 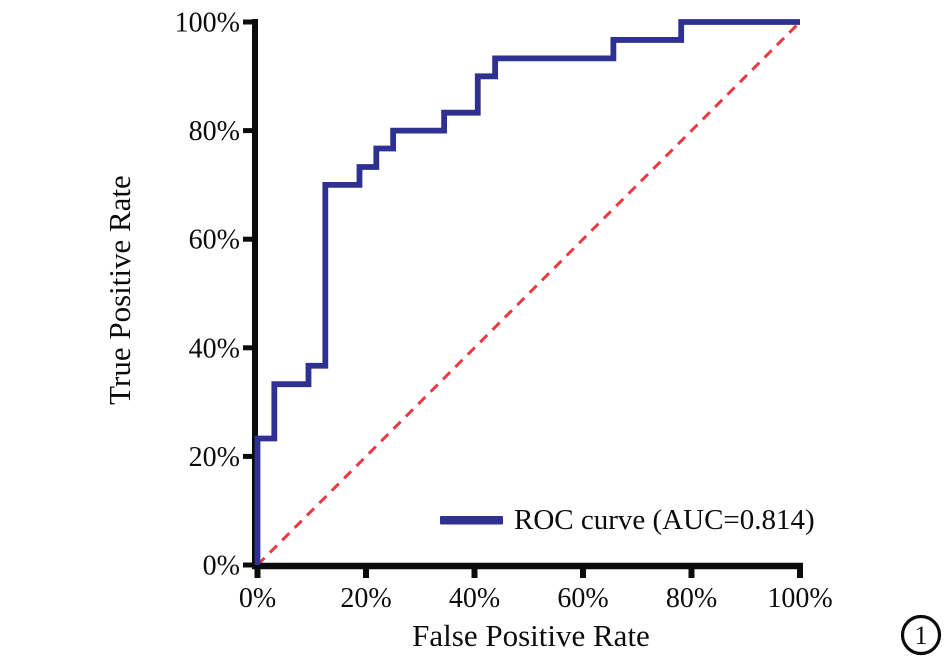 What do you see at coordinates (214, 240) in the screenshot?
I see `y-tick-label: 60%` at bounding box center [214, 240].